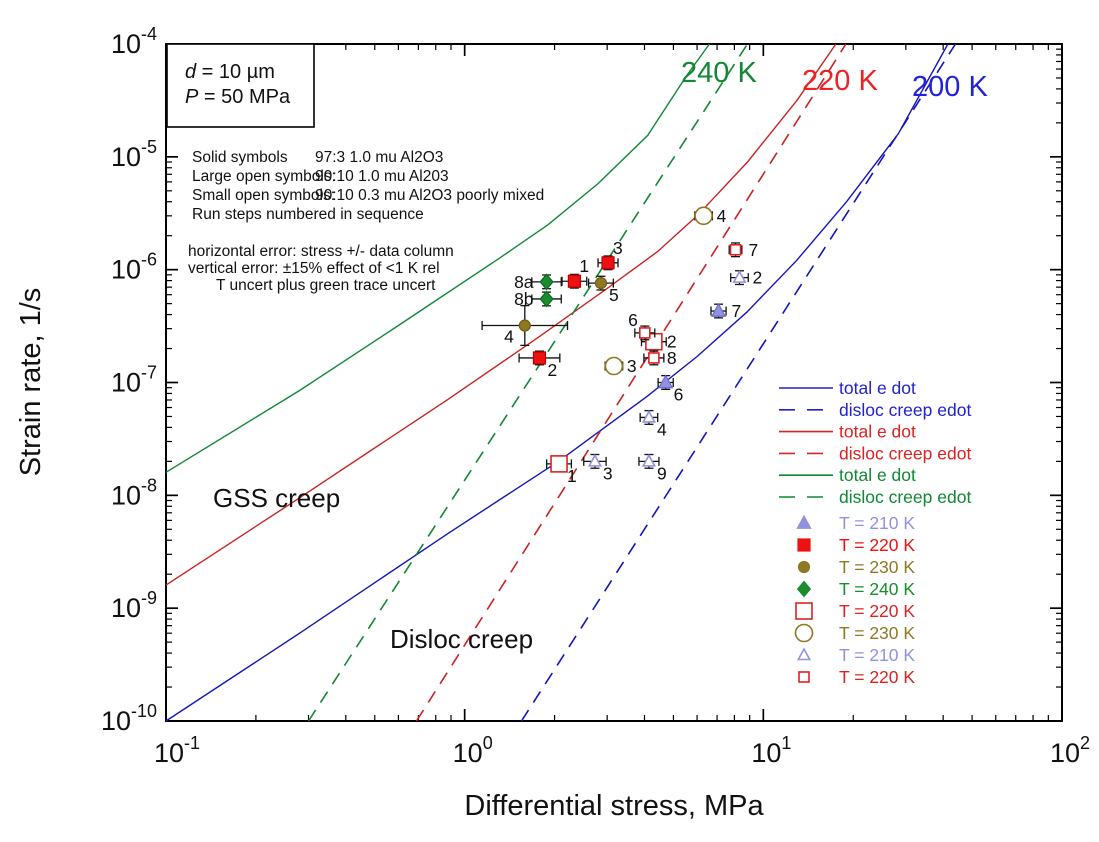 The image size is (1099, 842). Describe the element at coordinates (877, 589) in the screenshot. I see `legend-label: T = 240 K` at that location.